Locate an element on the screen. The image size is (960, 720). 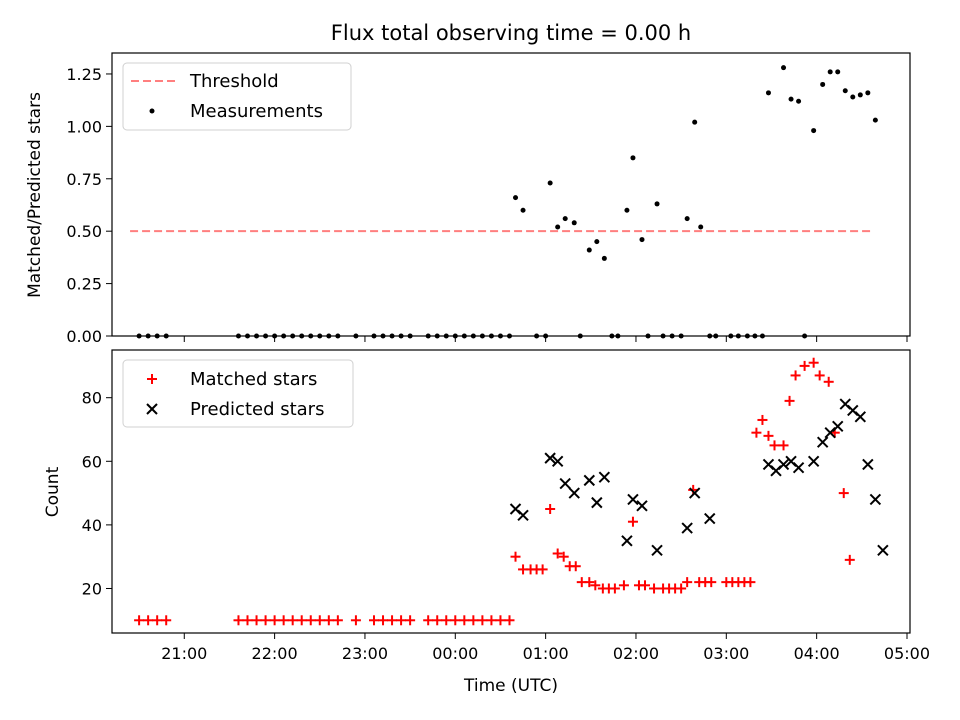
bottom-legend: Matched stars Predicted stars is located at coordinates (238, 393).